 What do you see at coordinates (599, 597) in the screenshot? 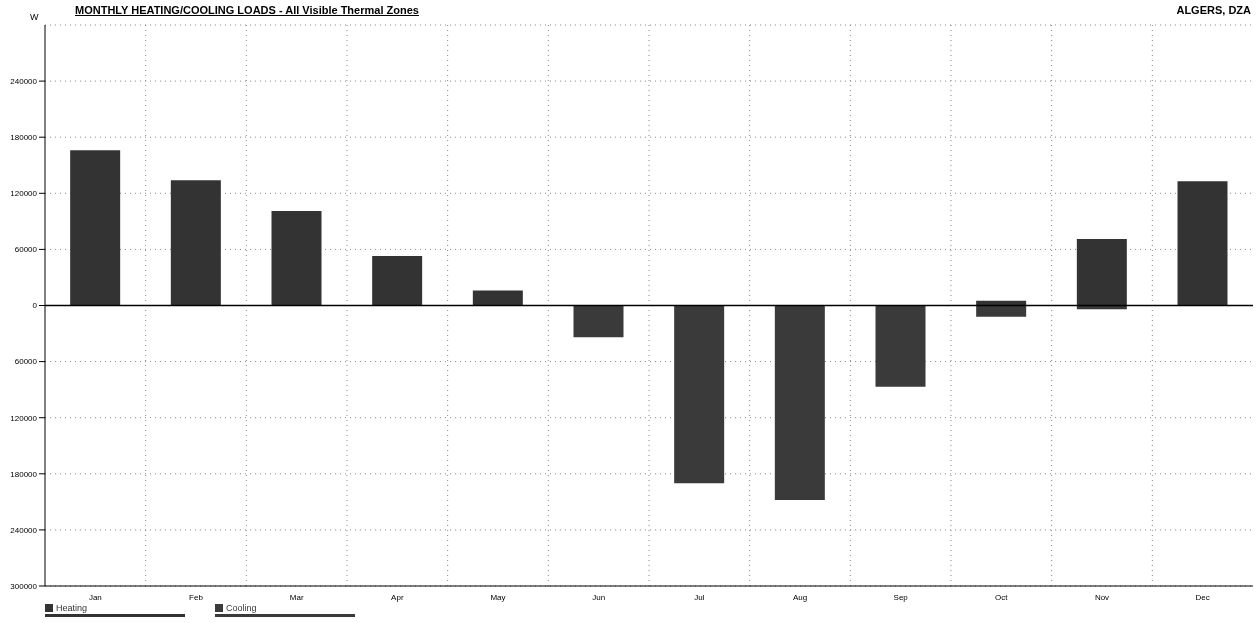
I see `x-tick-label: Jun` at bounding box center [599, 597].